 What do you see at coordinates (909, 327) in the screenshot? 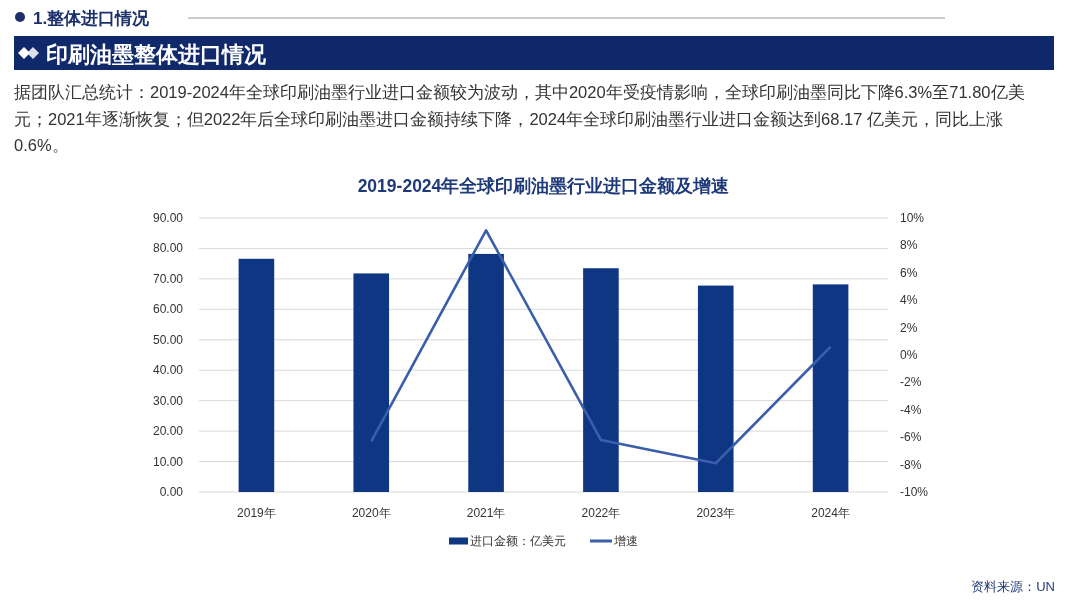
I see `y2-tick-label: 2%` at bounding box center [909, 327].